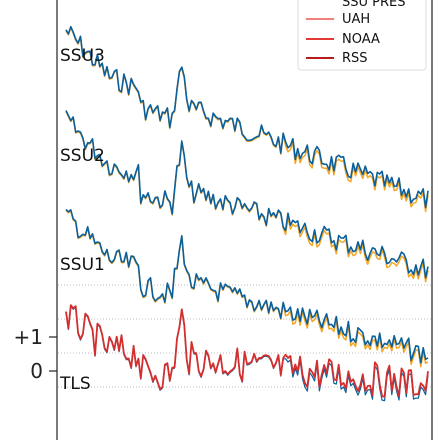  What do you see at coordinates (361, 39) in the screenshot?
I see `legend-label-noaa: NOAA` at bounding box center [361, 39].